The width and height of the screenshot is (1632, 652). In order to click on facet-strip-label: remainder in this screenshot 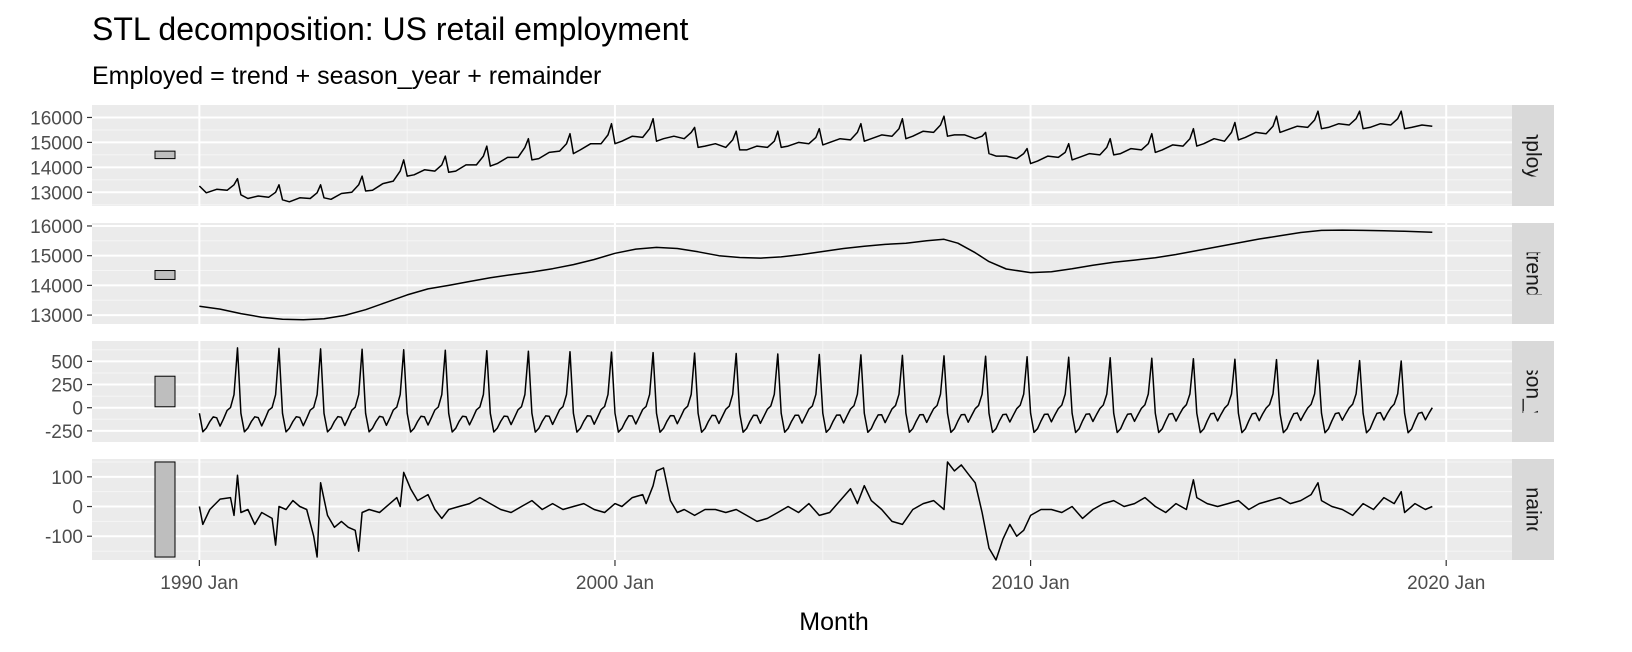, I will do `click(1533, 509)`.